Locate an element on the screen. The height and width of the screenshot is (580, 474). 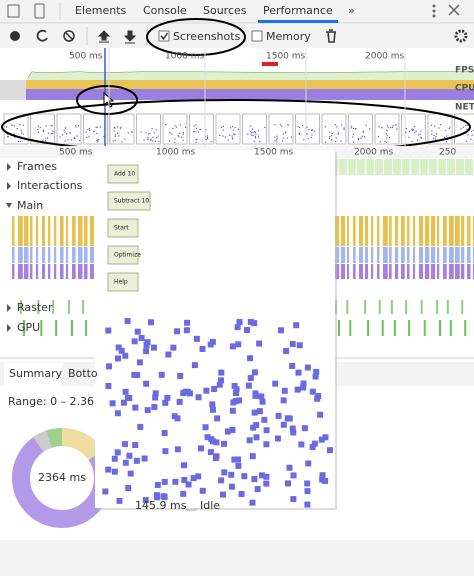
bottom-tab-label: Summary is located at coordinates (36, 373).